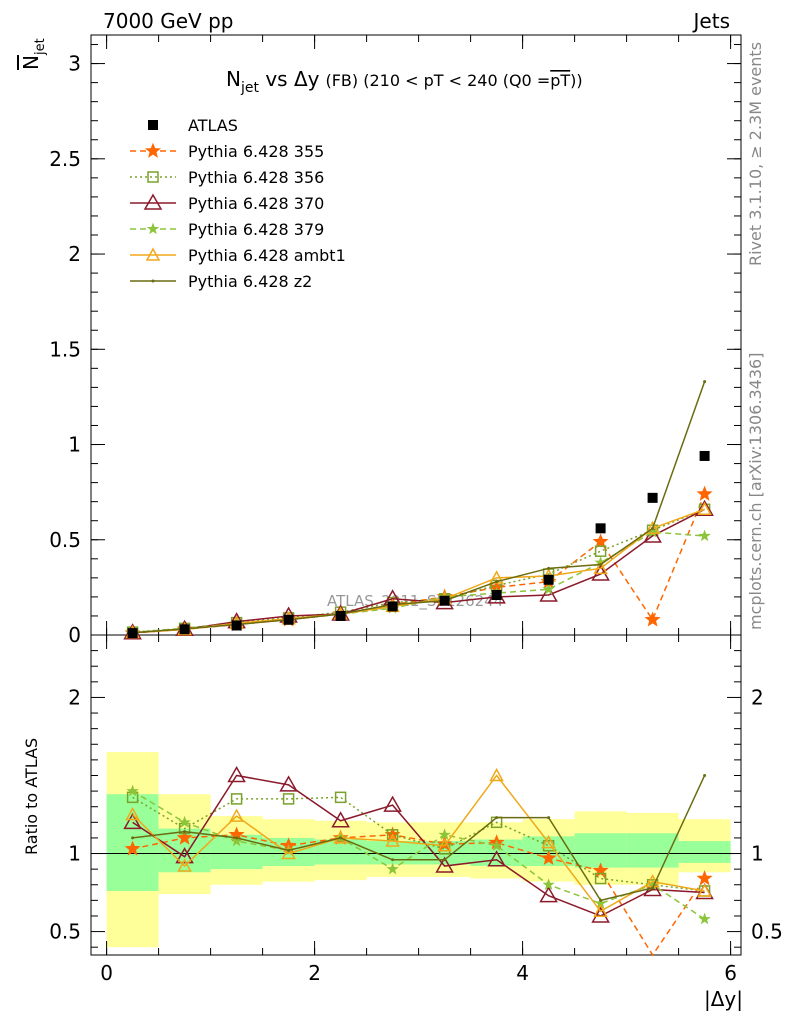  Describe the element at coordinates (65, 159) in the screenshot. I see `ytick-top-label: 2.5` at that location.